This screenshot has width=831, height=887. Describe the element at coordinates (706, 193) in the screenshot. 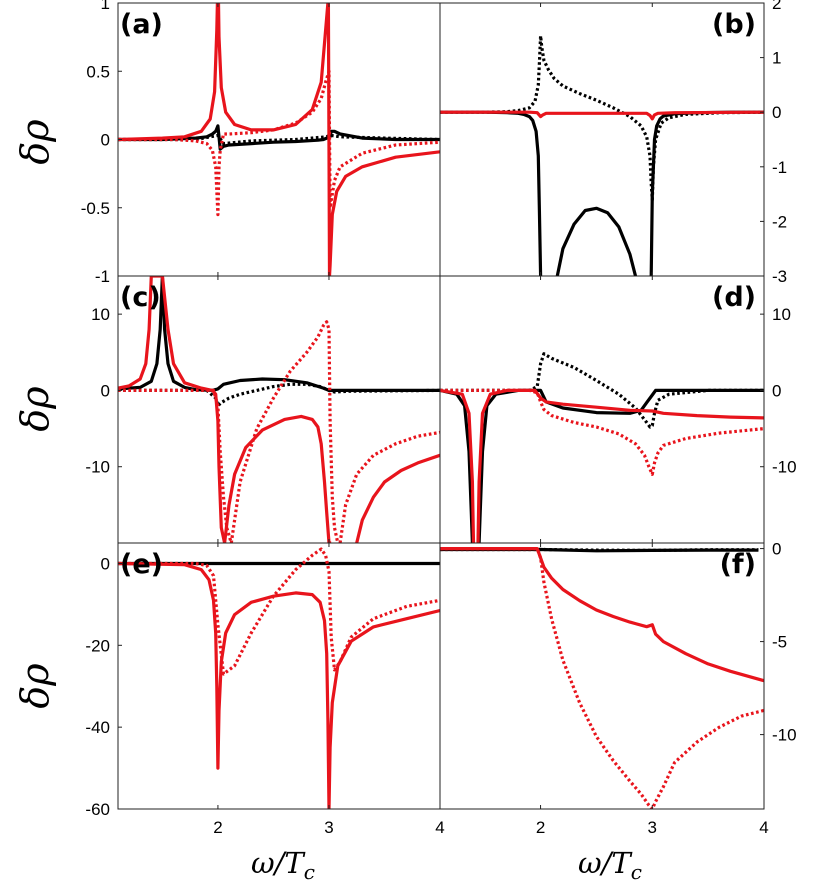

I see `series-b-3-black-solid` at that location.